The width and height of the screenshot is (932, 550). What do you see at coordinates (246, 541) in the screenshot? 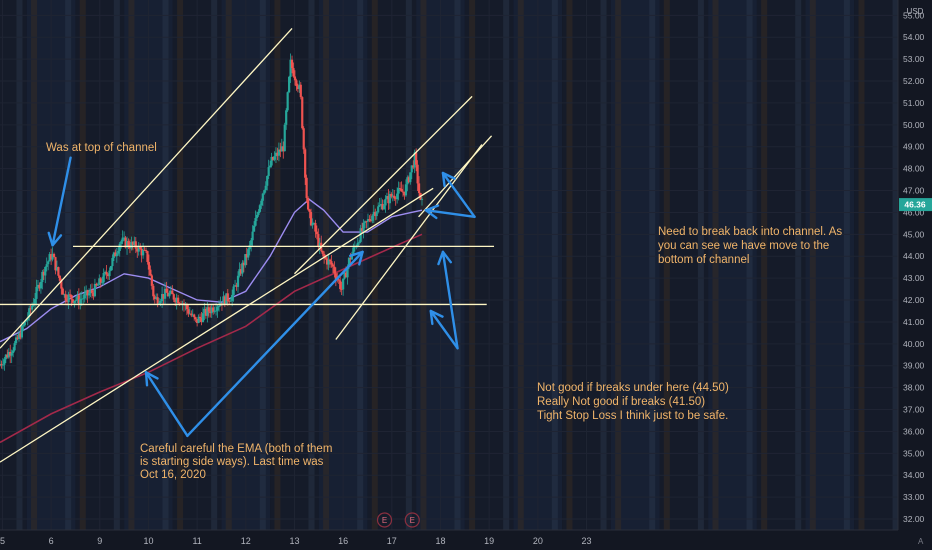
I see `x-tick-label: 12` at bounding box center [246, 541].